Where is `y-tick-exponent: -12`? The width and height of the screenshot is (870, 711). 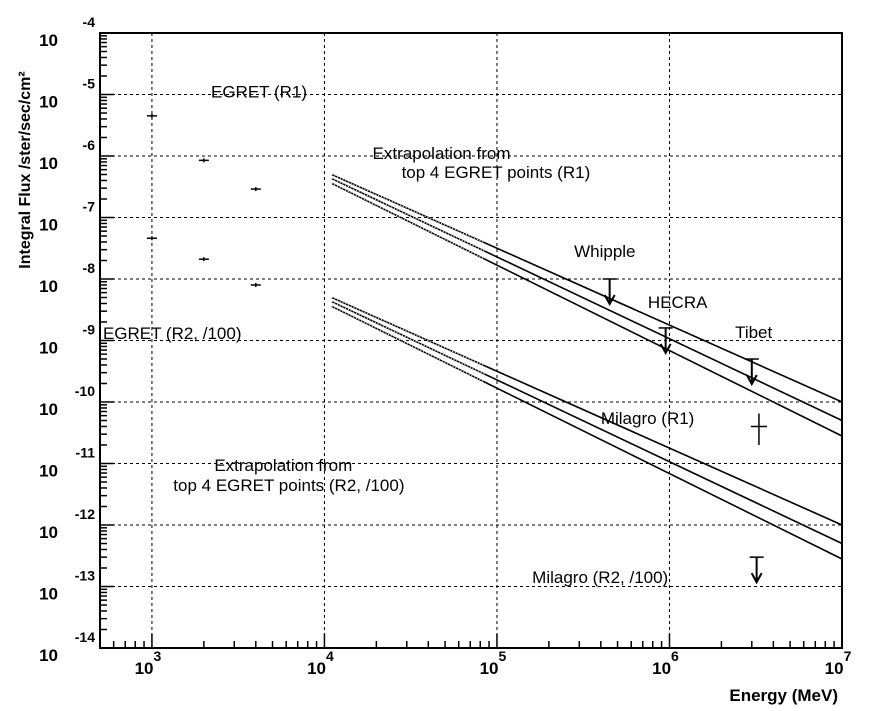 y-tick-exponent: -12 is located at coordinates (85, 514).